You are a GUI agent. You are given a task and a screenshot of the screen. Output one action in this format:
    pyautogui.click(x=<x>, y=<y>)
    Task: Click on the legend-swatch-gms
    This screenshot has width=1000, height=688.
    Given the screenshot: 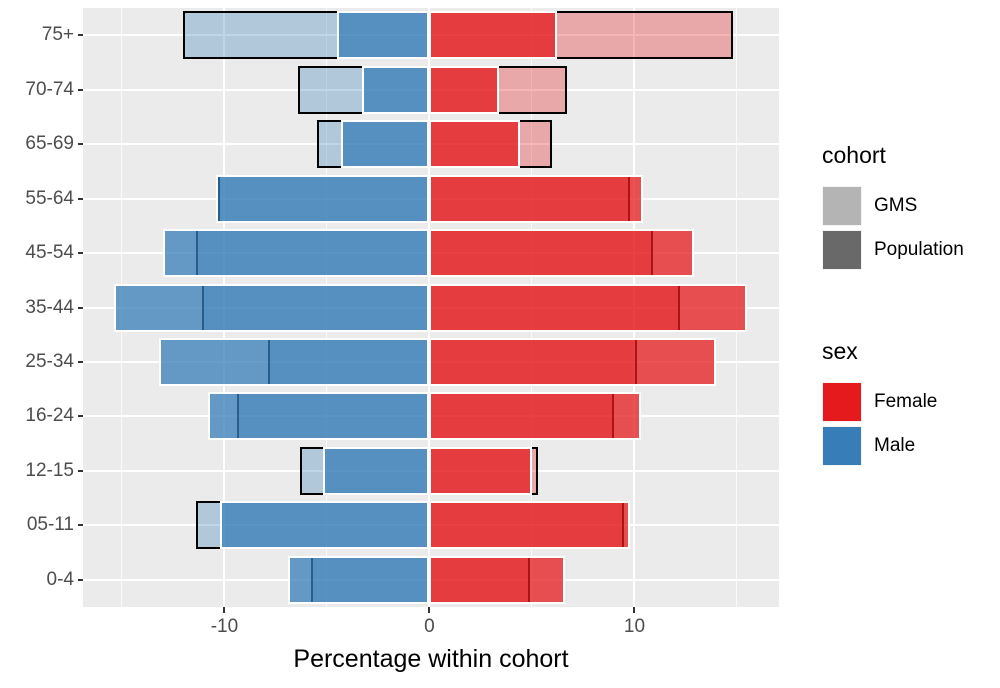 What is the action you would take?
    pyautogui.click(x=842, y=206)
    